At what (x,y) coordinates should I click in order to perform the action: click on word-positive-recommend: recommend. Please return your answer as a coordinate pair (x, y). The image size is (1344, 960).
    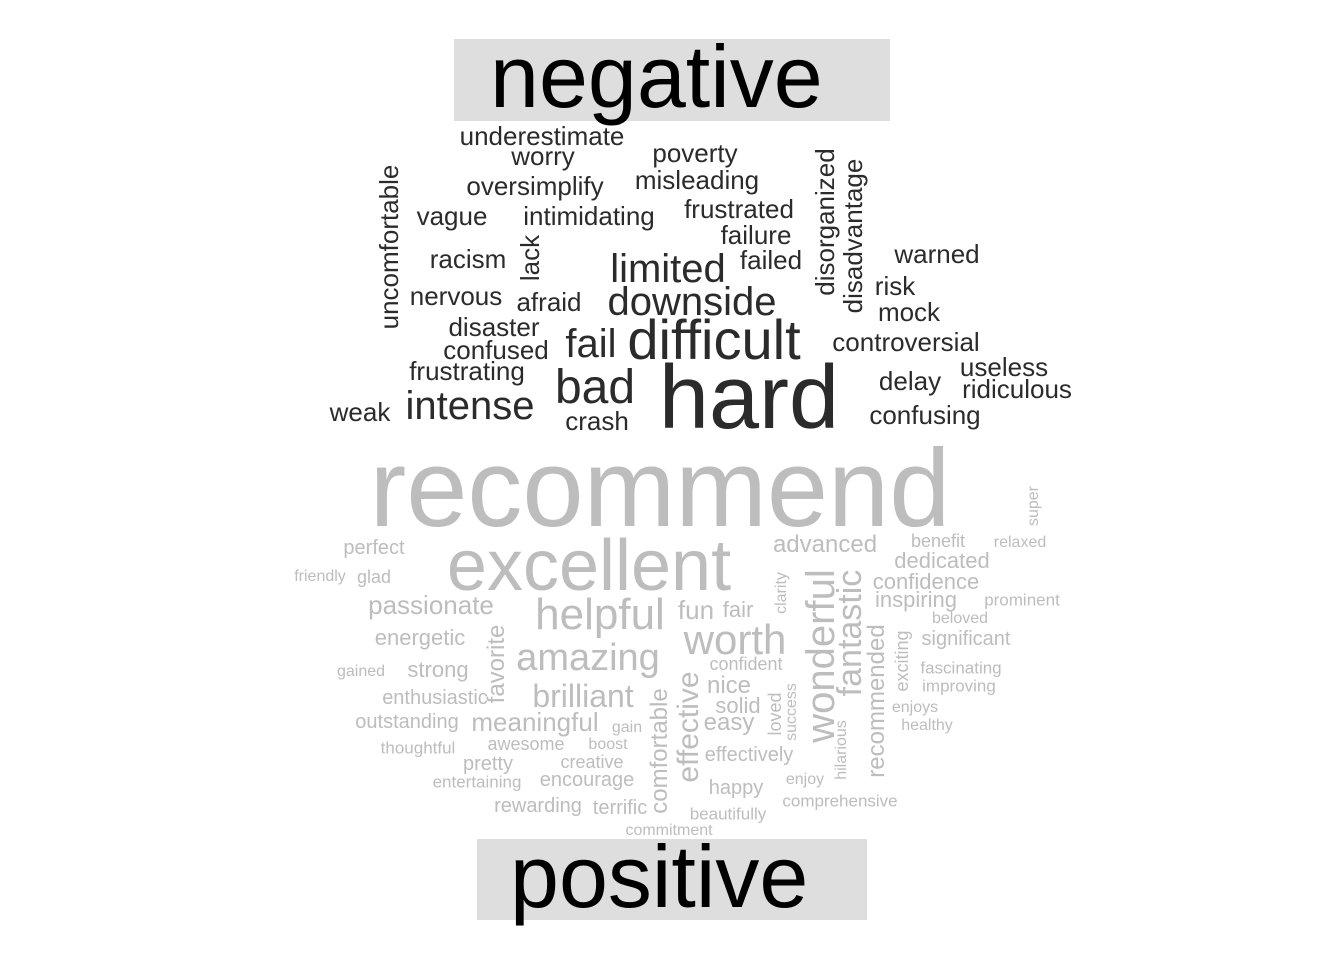
    Looking at the image, I should click on (660, 488).